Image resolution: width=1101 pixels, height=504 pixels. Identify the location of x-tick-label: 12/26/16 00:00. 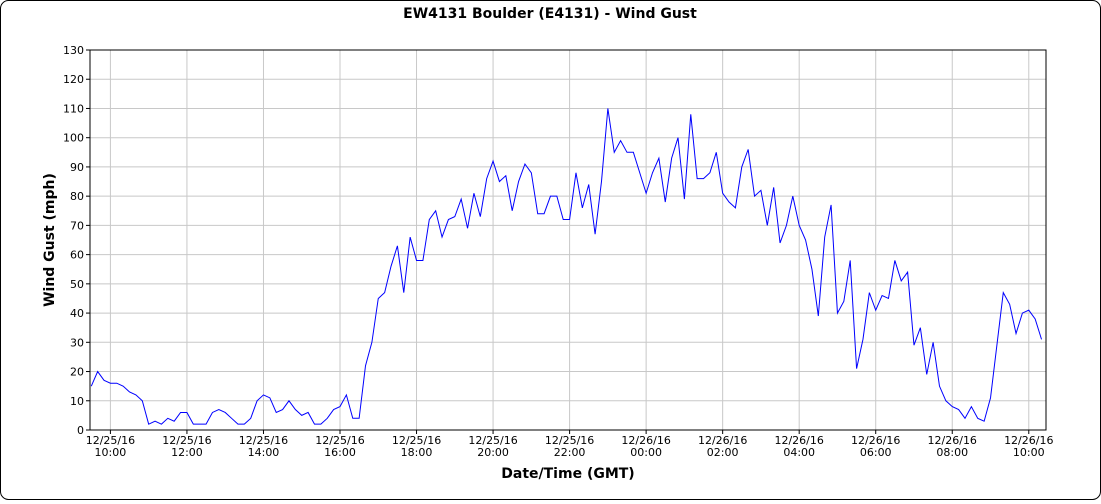
(645, 446).